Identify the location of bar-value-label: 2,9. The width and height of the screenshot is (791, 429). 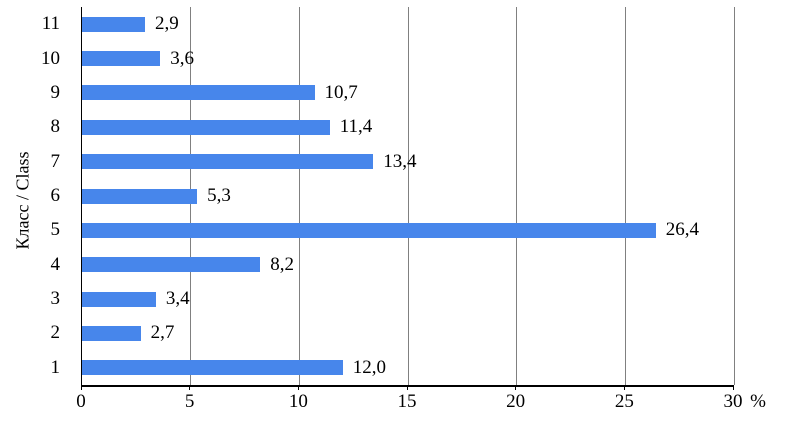
(167, 24).